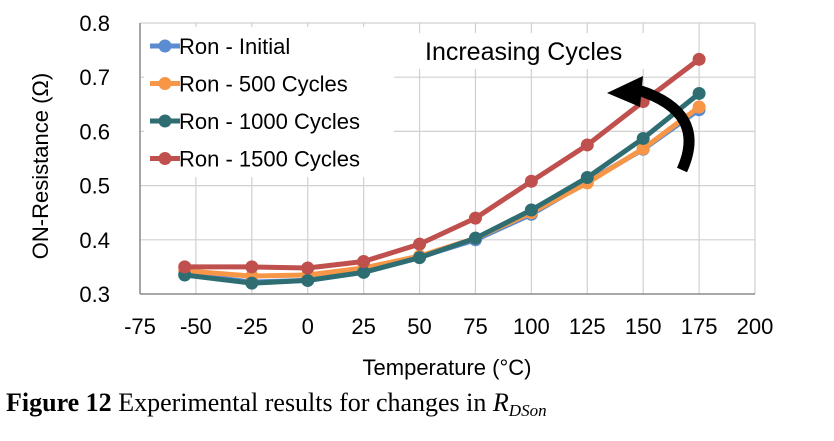 The image size is (834, 441). Describe the element at coordinates (40, 166) in the screenshot. I see `y-axis-title: ON-Resistance (Ω)` at that location.